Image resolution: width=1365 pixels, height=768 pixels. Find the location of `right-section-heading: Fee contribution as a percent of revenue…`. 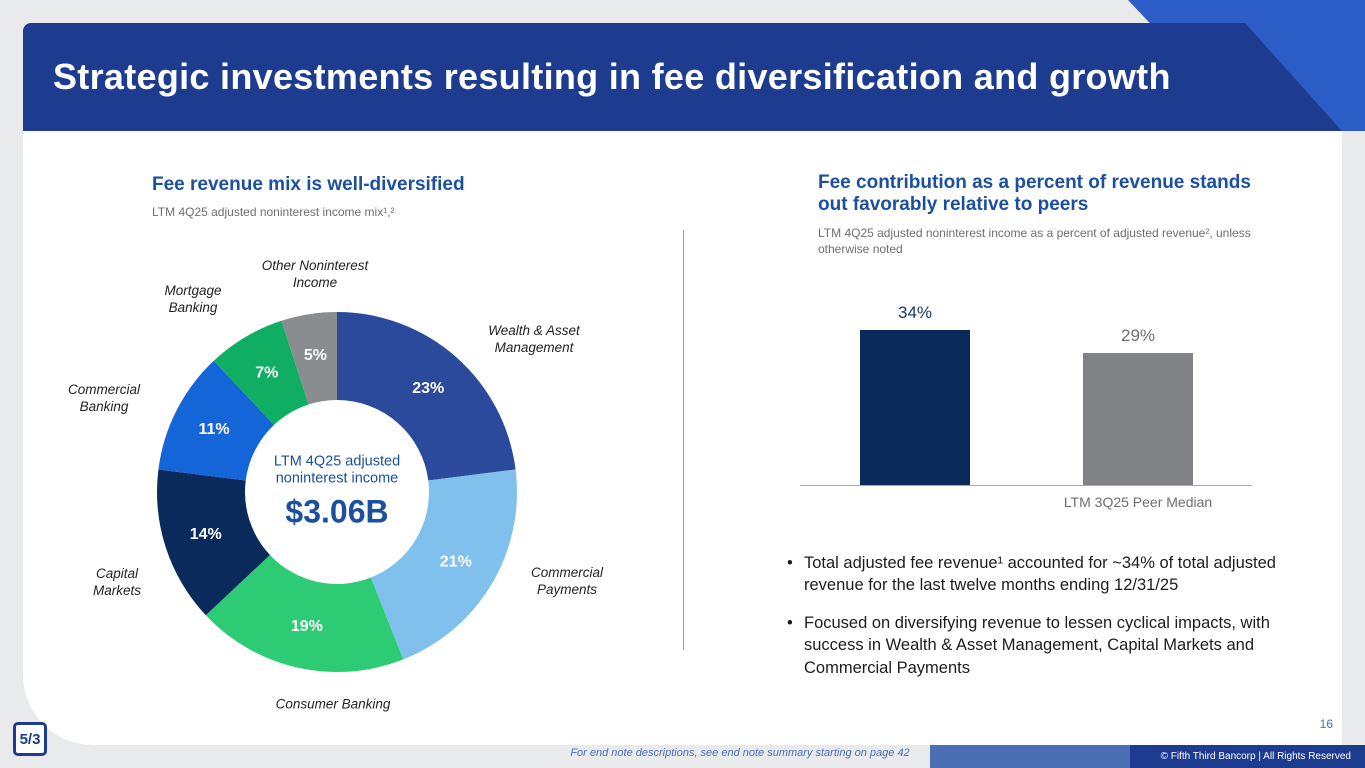

right-section-heading: Fee contribution as a percent of revenue… is located at coordinates (1034, 194).